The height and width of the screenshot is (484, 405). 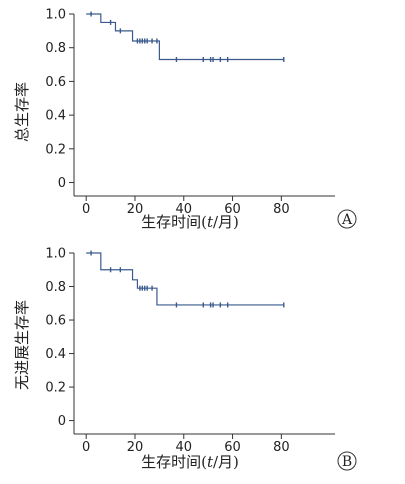 What do you see at coordinates (86, 209) in the screenshot?
I see `x-tick-label-a: 0` at bounding box center [86, 209].